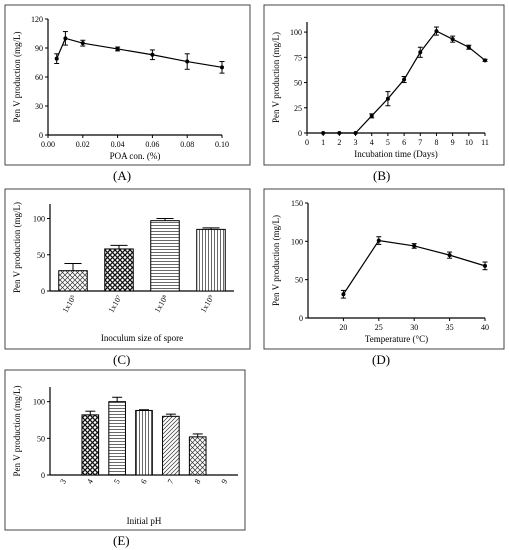  What do you see at coordinates (379, 327) in the screenshot?
I see `x-tick-label: 25` at bounding box center [379, 327].